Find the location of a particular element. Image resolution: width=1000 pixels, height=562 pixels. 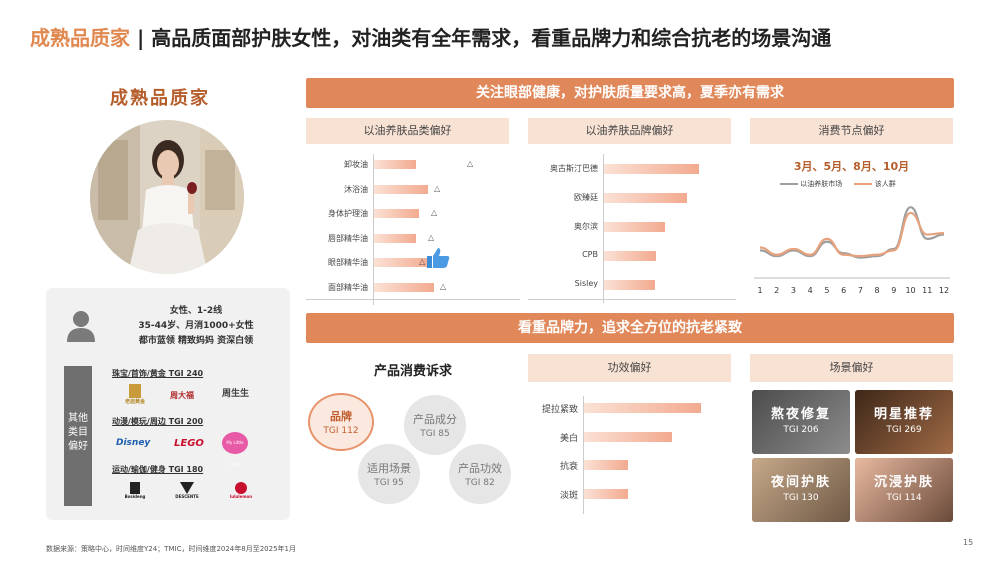

section2-banner: 看重品牌力，追求全方位的抗老紧致 is located at coordinates (630, 328).